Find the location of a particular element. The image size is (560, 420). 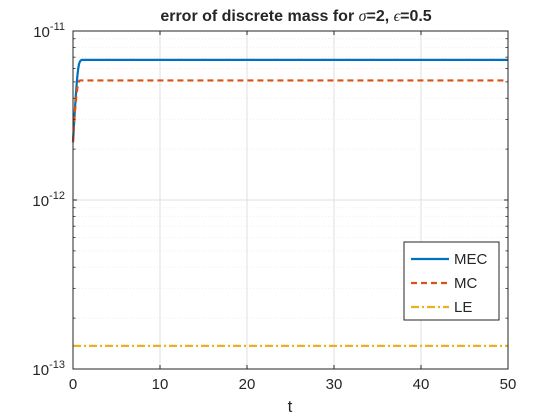

legend-label-mc: MC is located at coordinates (465, 283).